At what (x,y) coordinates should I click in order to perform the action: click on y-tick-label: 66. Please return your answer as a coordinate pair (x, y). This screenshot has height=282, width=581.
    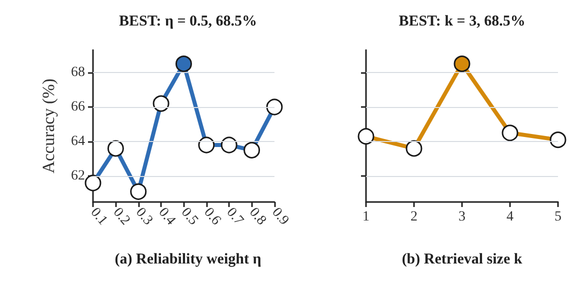
    Looking at the image, I should click on (78, 107).